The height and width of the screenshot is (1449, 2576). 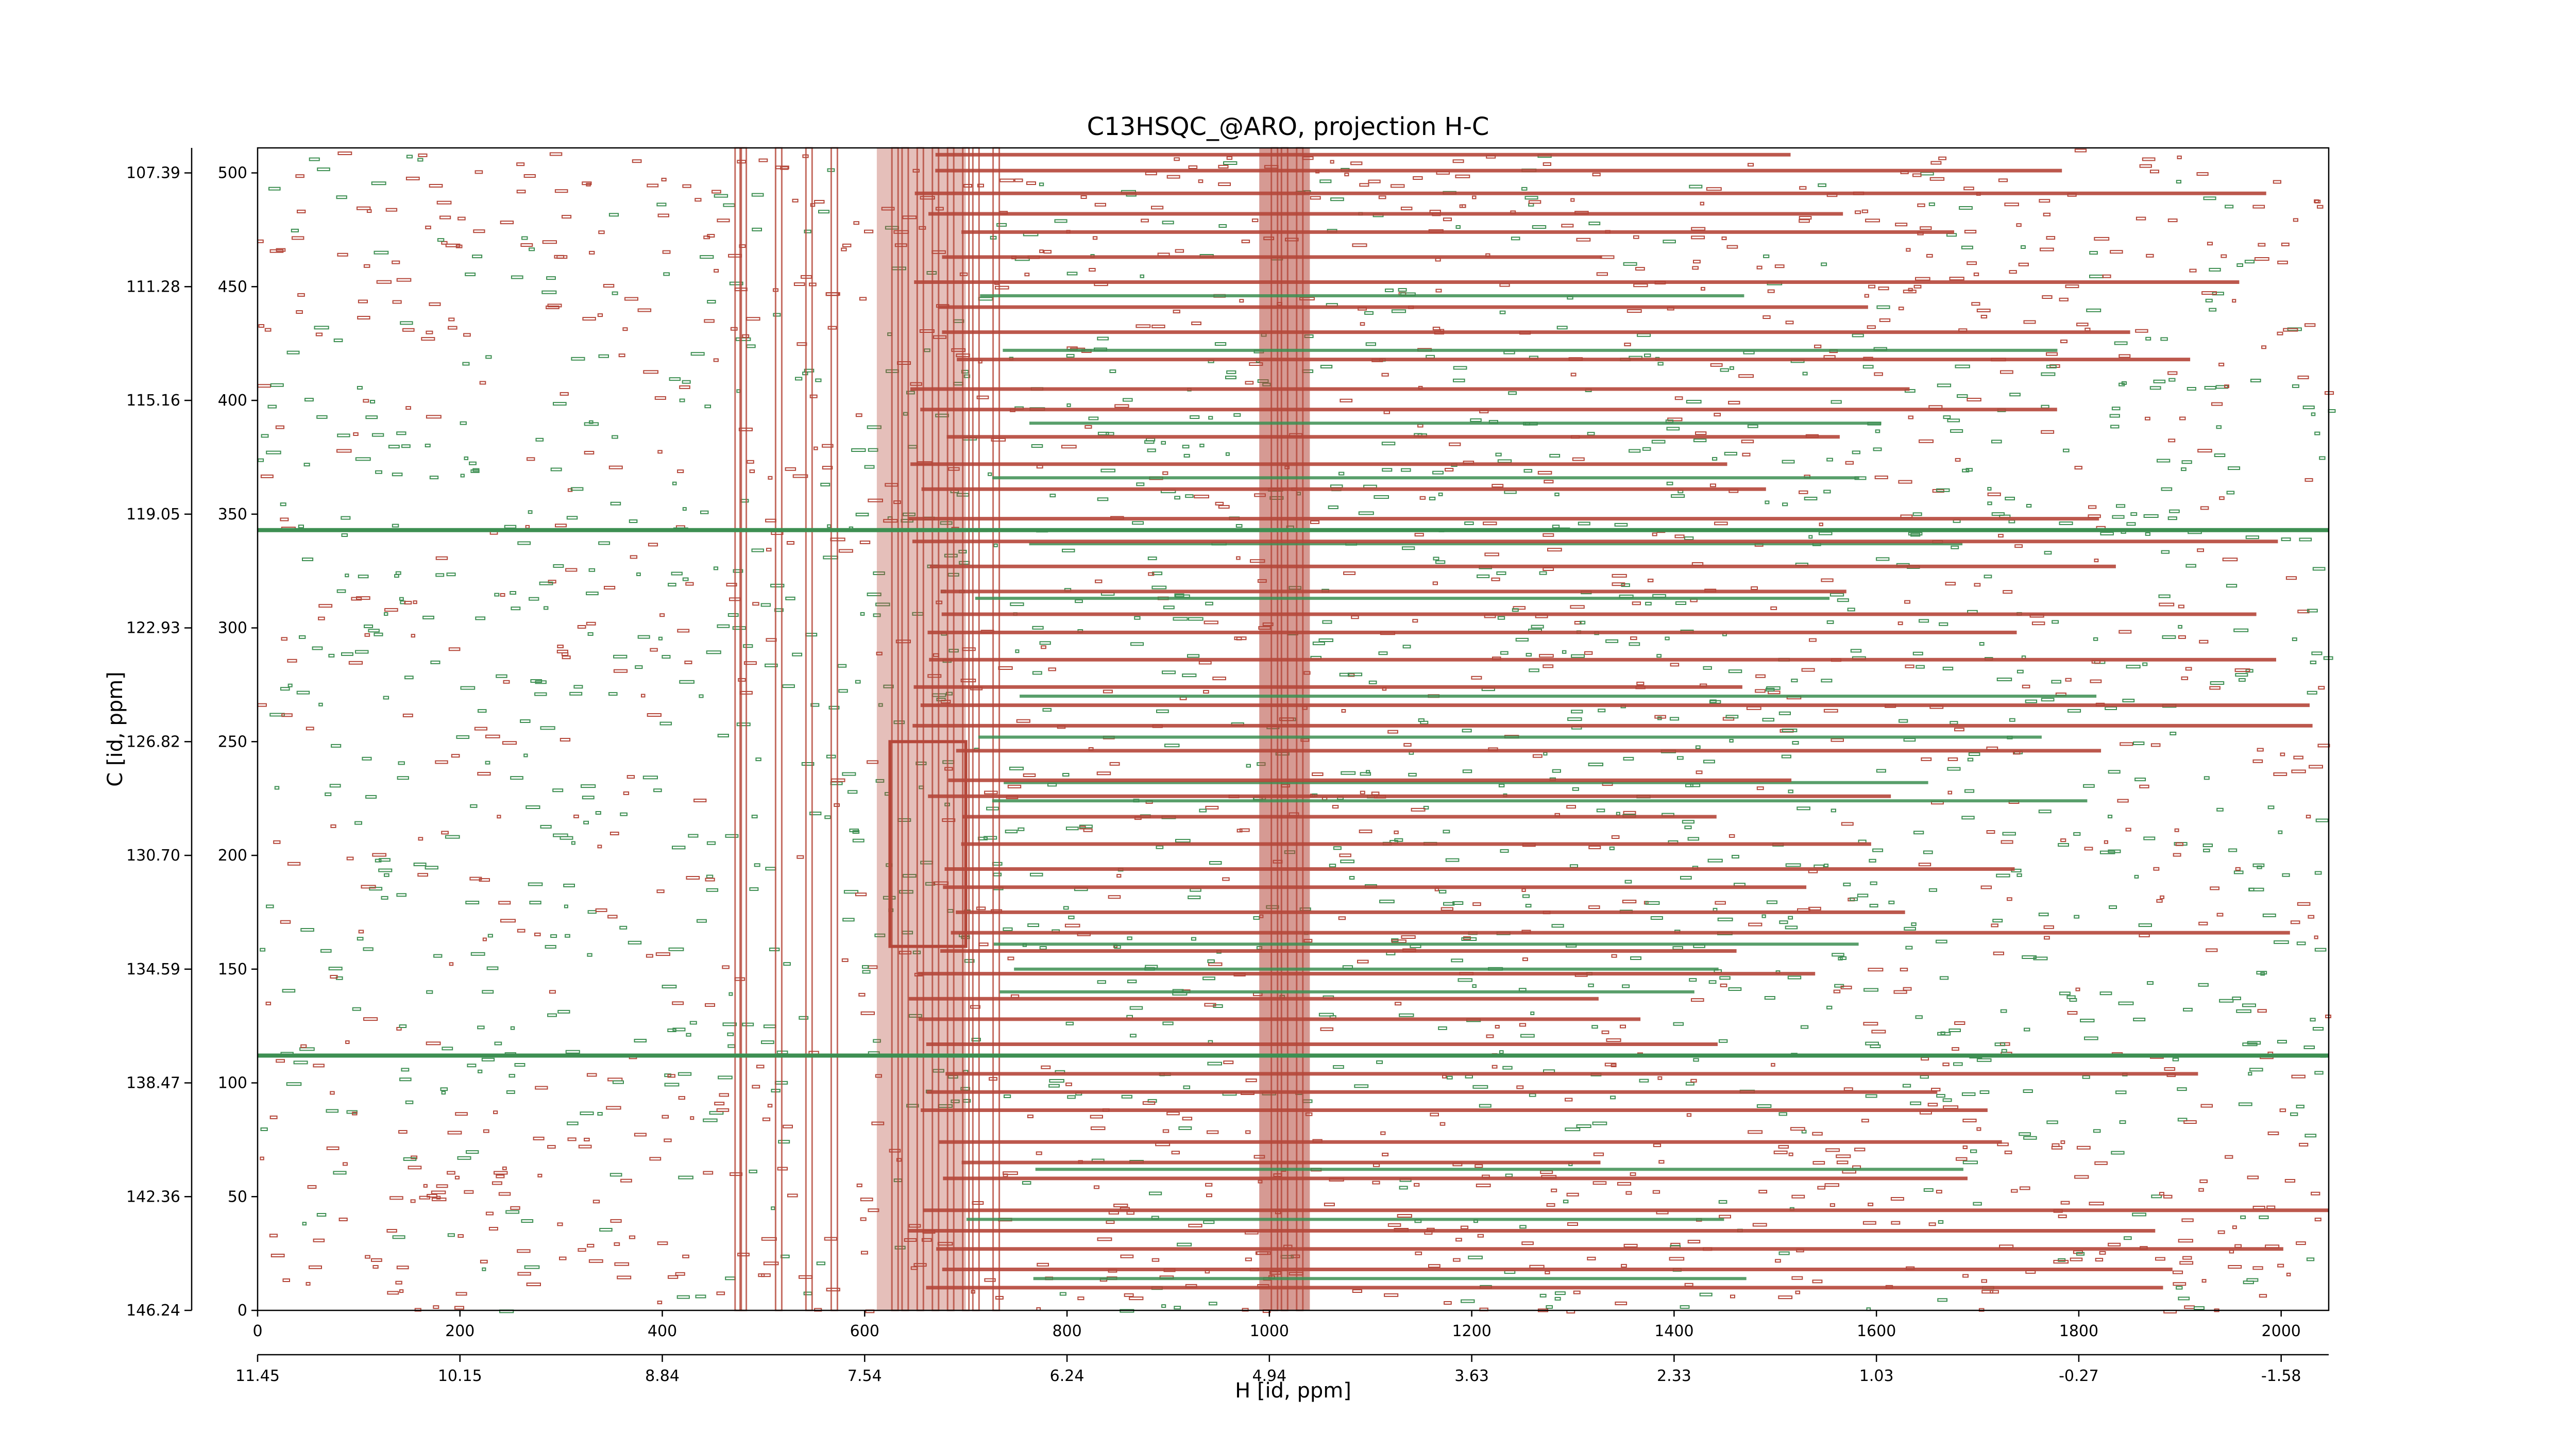 I want to click on h-ppm-tick-label: 3.63, so click(x=1471, y=1376).